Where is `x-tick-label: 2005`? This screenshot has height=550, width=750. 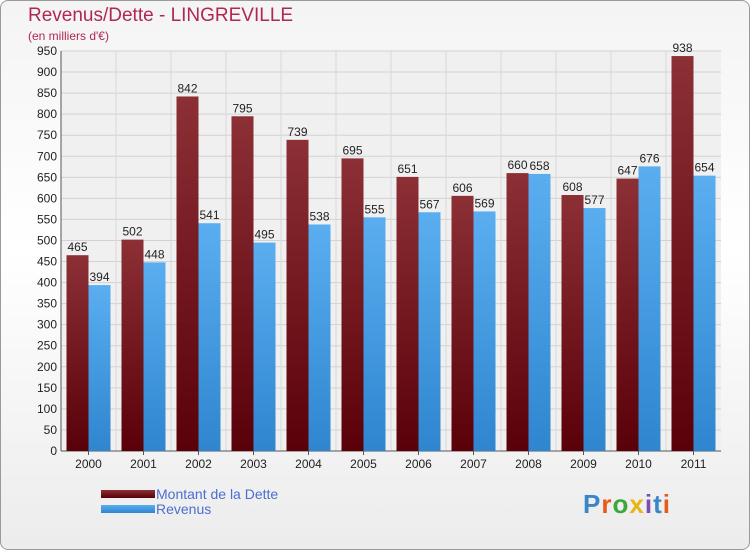 x-tick-label: 2005 is located at coordinates (363, 464).